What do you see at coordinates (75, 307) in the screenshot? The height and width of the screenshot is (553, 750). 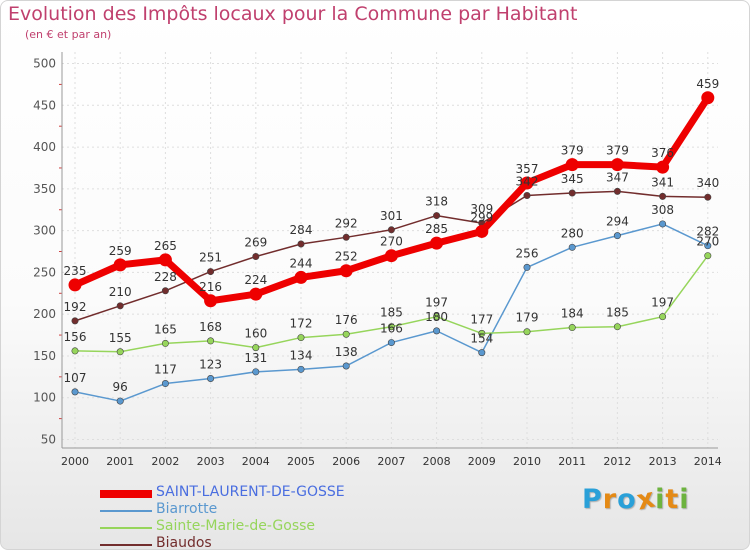 I see `data-label-biaudos: 192` at bounding box center [75, 307].